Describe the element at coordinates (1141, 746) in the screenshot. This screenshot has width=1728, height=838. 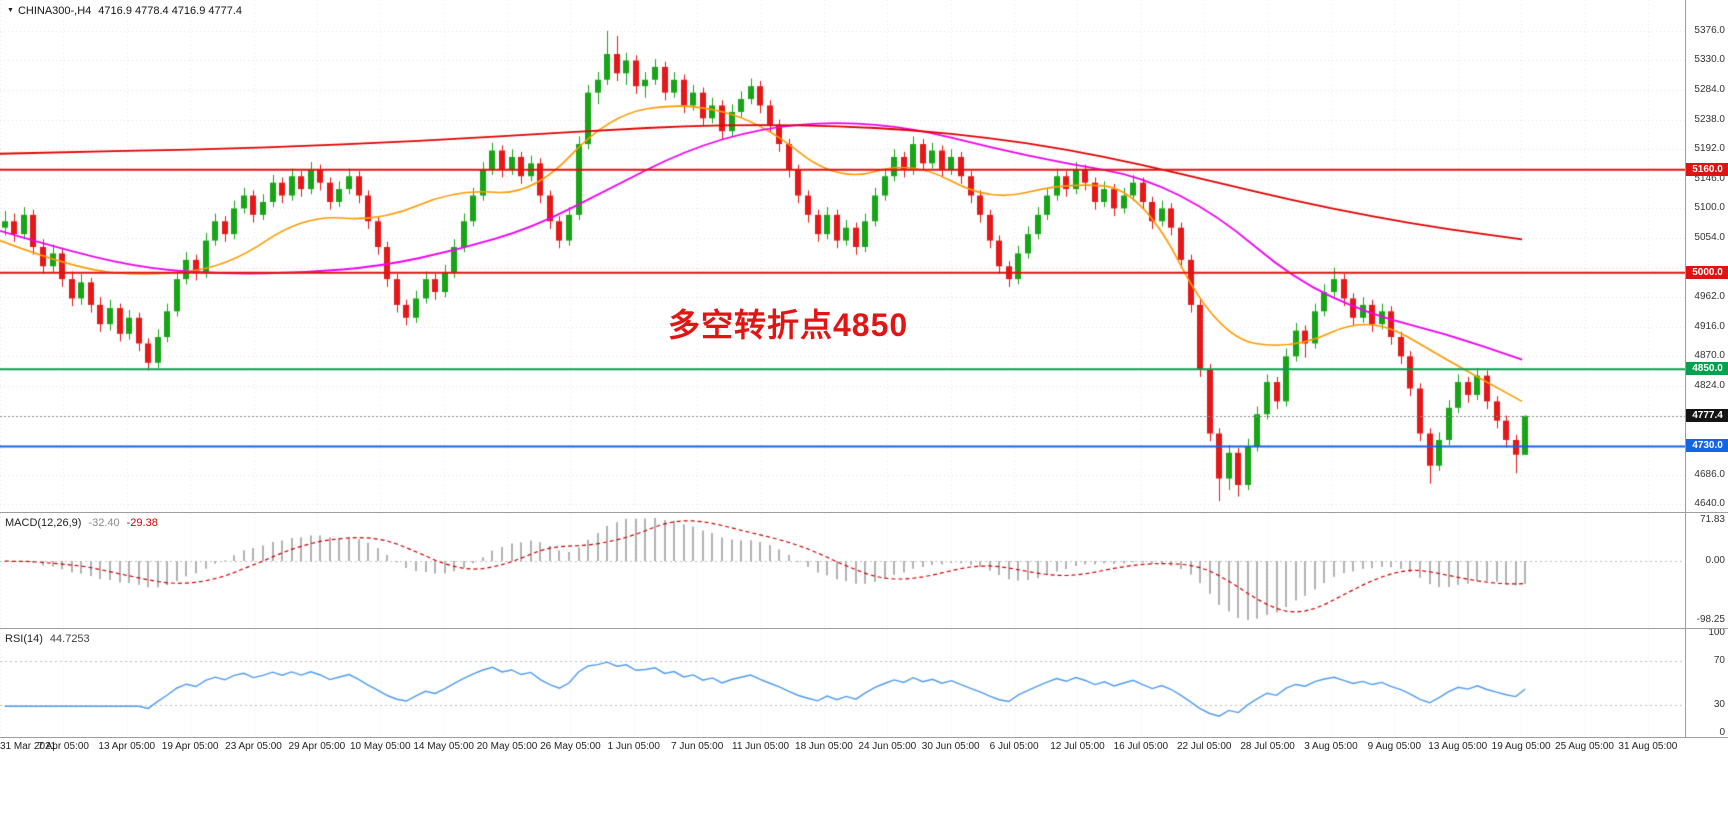
I see `time-scale-label: 16 Jul 05:00` at that location.